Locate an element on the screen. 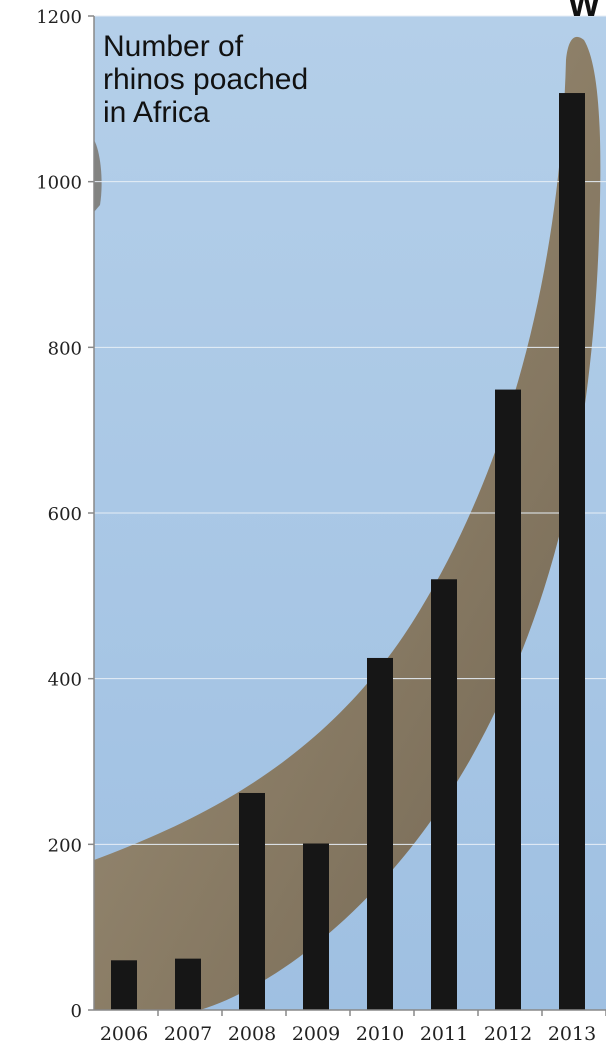  bar-2008 is located at coordinates (252, 901).